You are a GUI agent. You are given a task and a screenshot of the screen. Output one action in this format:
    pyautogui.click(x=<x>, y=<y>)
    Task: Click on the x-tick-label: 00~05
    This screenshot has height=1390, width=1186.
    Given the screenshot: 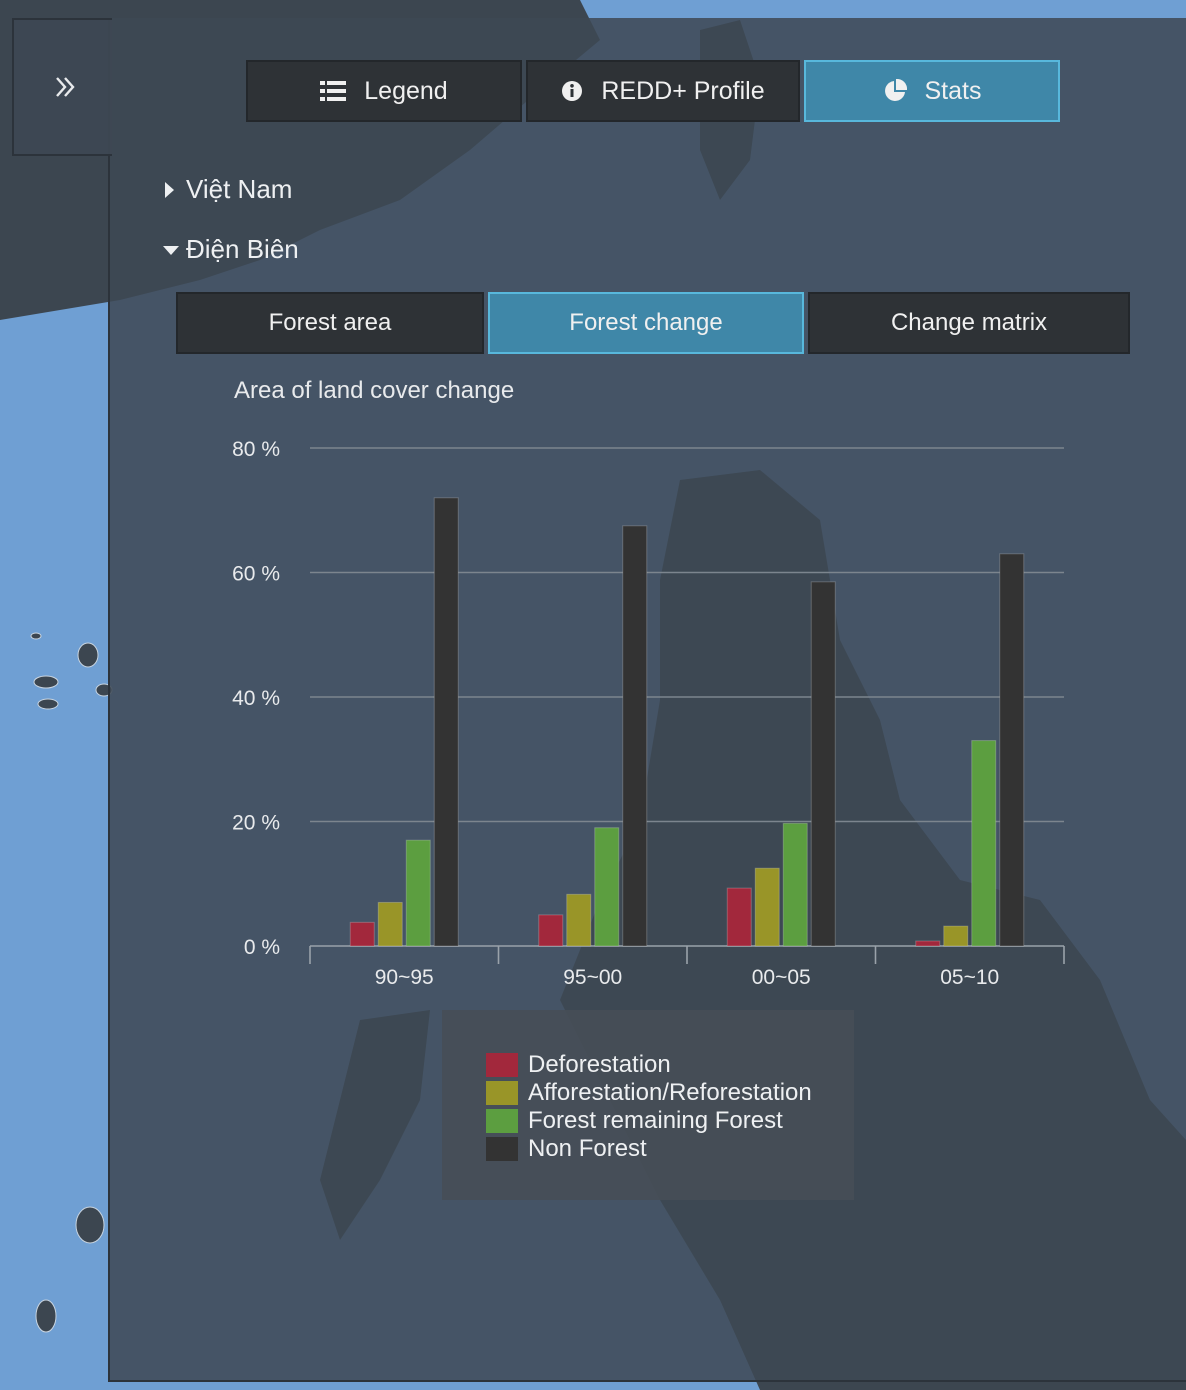 What is the action you would take?
    pyautogui.click(x=781, y=977)
    